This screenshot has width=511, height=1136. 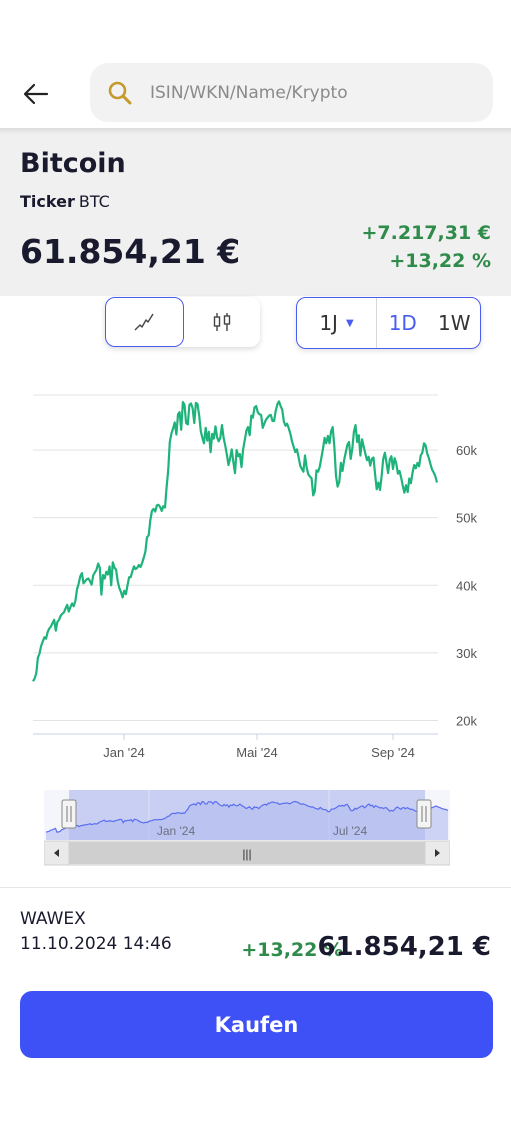 I want to click on divider, so click(x=255, y=887).